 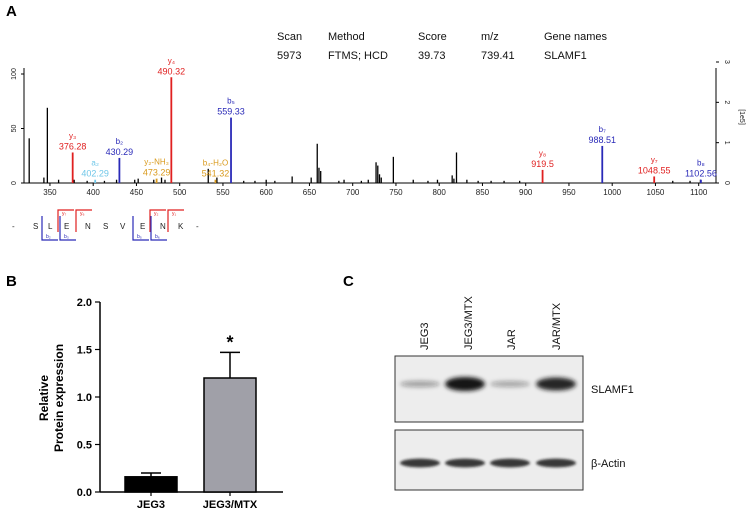 I want to click on header-val-scan: 5973, so click(x=289, y=56).